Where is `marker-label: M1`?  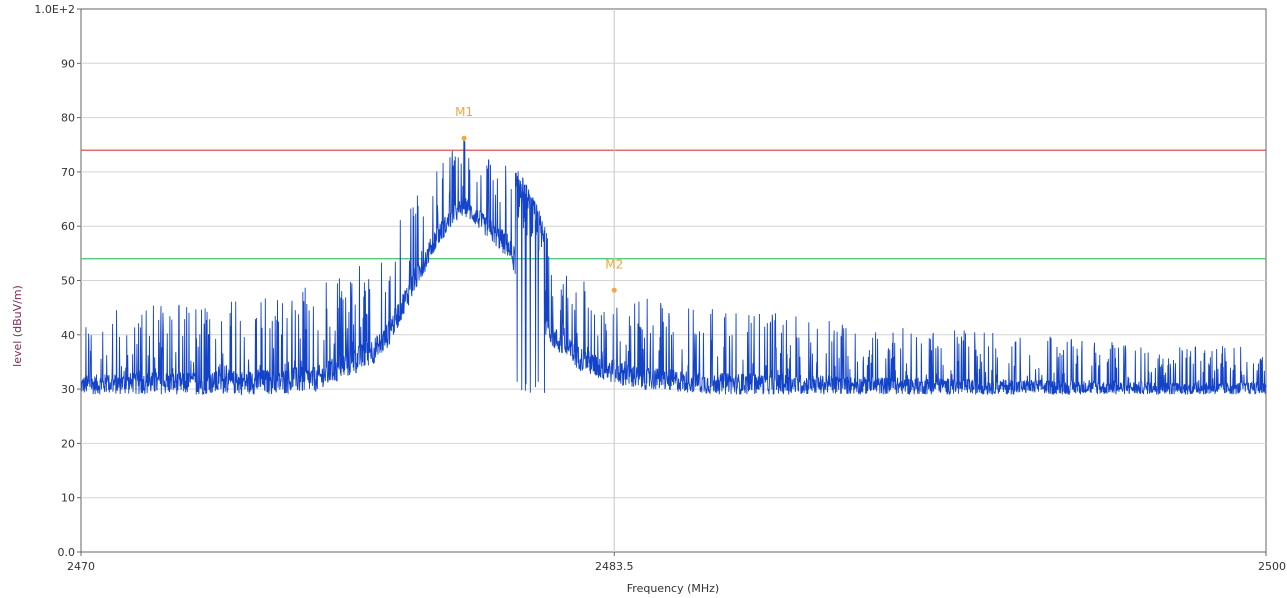
marker-label: M1 is located at coordinates (464, 112).